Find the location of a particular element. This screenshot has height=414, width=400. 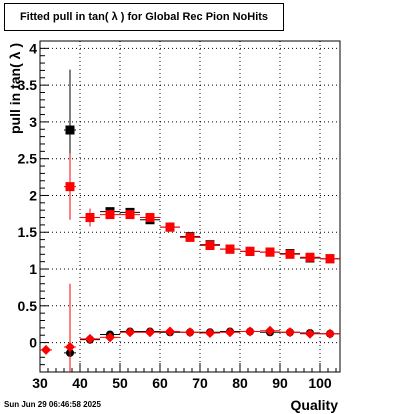

x-tick-label: 80 is located at coordinates (240, 383).